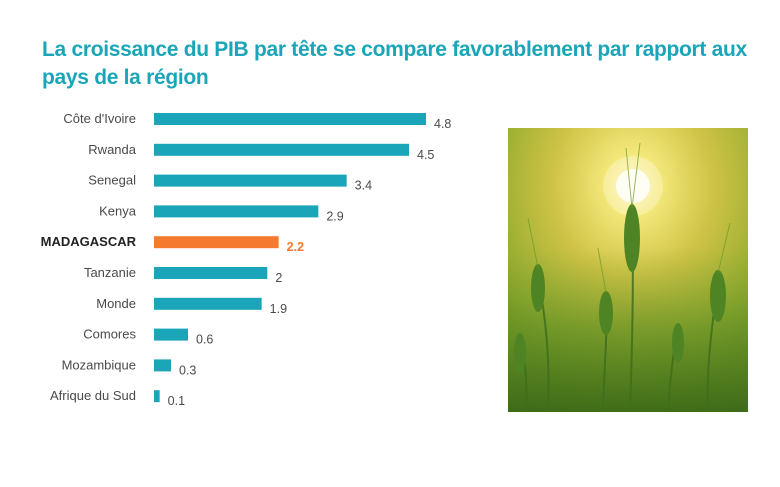 The image size is (780, 487). Describe the element at coordinates (99, 364) in the screenshot. I see `category-label: Mozambique` at that location.